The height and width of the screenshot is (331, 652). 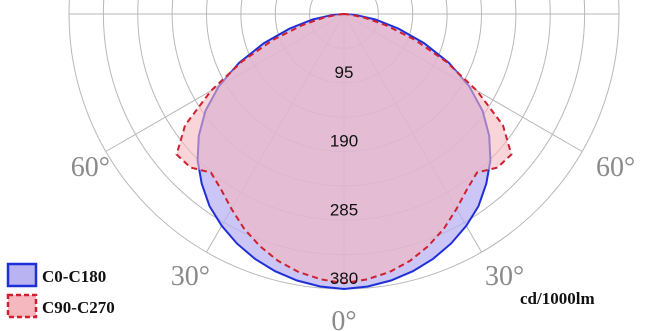 What do you see at coordinates (90, 167) in the screenshot?
I see `angle-label-2: 60°` at bounding box center [90, 167].